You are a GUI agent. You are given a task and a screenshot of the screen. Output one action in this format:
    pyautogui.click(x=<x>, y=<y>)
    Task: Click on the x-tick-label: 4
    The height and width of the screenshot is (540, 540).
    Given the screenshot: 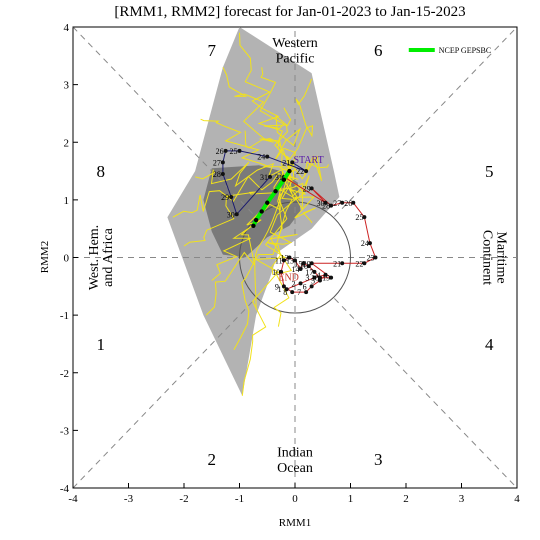 What is the action you would take?
    pyautogui.click(x=517, y=499)
    